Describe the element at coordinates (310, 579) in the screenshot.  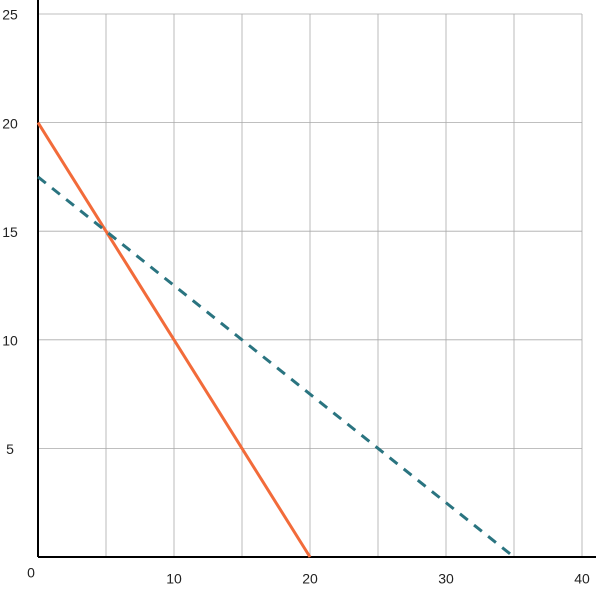
I see `x-tick-label: 20` at that location.